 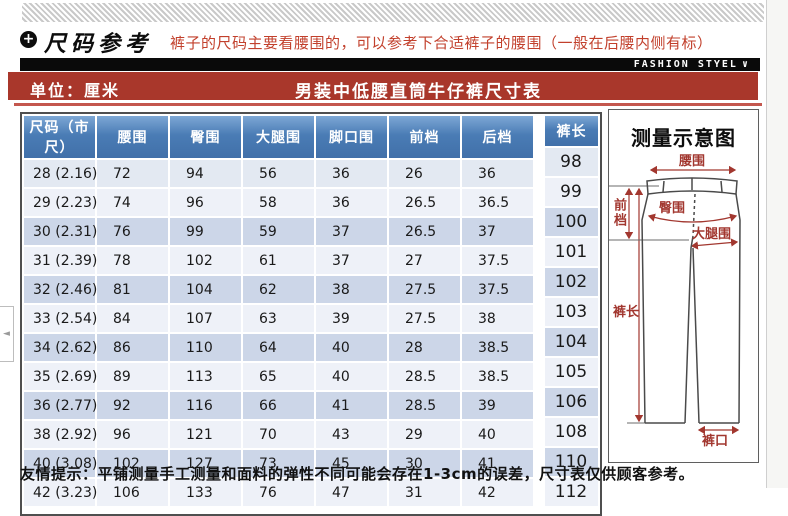 What do you see at coordinates (278, 434) in the screenshot?
I see `thigh-cell: 70` at bounding box center [278, 434].